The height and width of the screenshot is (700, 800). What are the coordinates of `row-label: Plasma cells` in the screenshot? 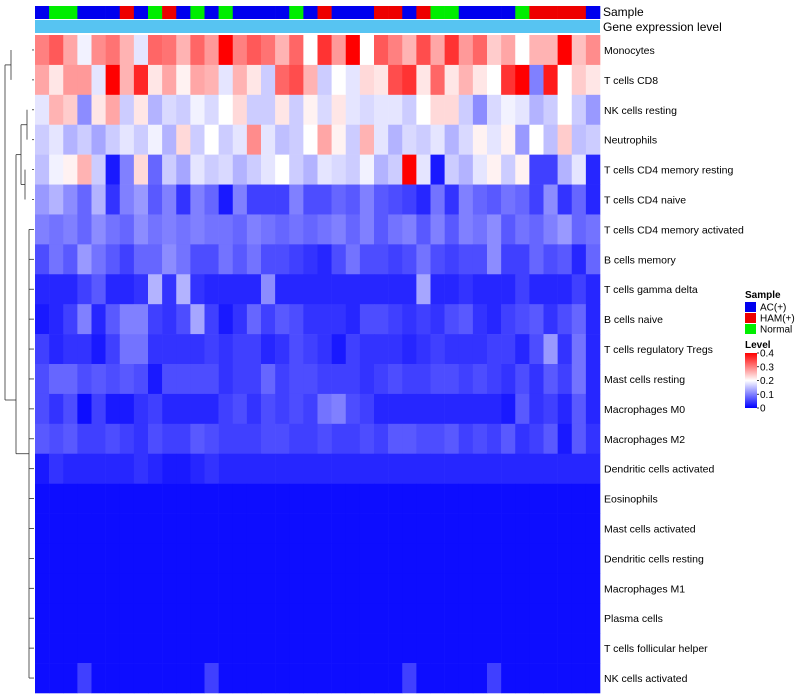 It's located at (633, 619).